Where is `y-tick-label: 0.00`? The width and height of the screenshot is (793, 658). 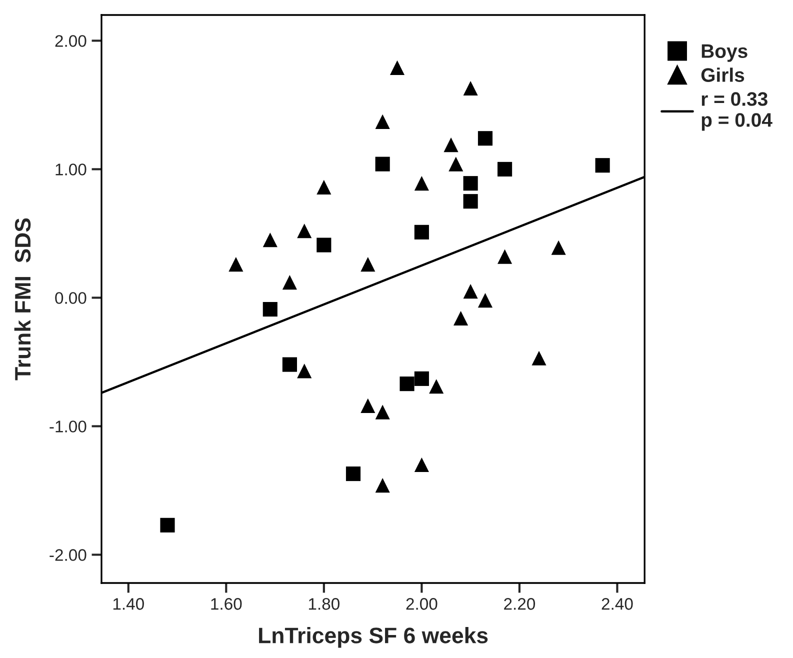 y-tick-label: 0.00 is located at coordinates (70, 298).